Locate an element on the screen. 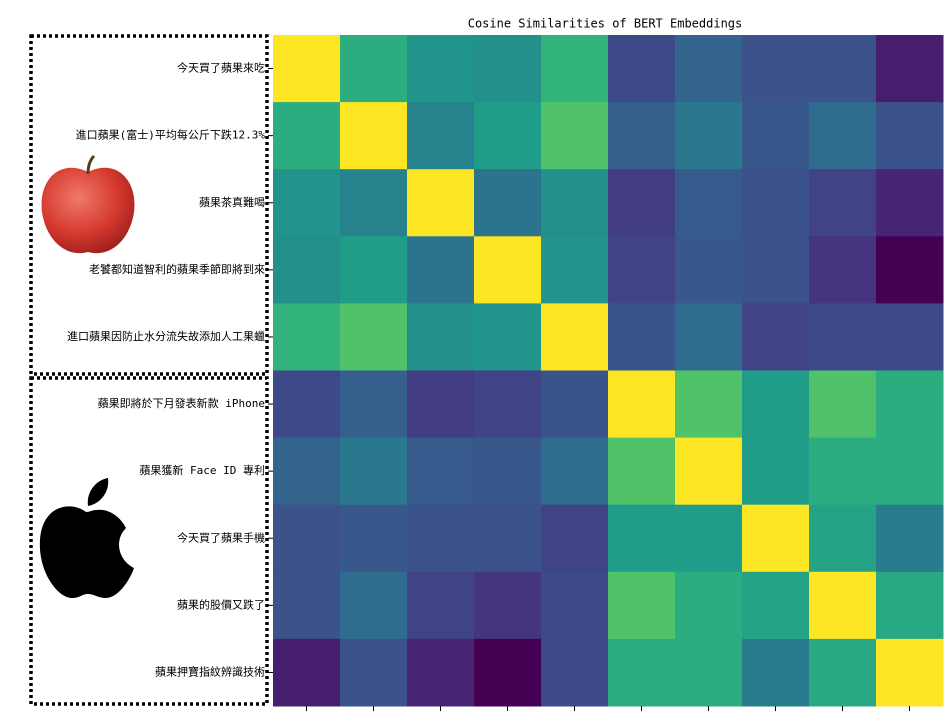 This screenshot has width=950, height=713. y-tick-label: 蘋果押寶指紋辨識技術 is located at coordinates (210, 671).